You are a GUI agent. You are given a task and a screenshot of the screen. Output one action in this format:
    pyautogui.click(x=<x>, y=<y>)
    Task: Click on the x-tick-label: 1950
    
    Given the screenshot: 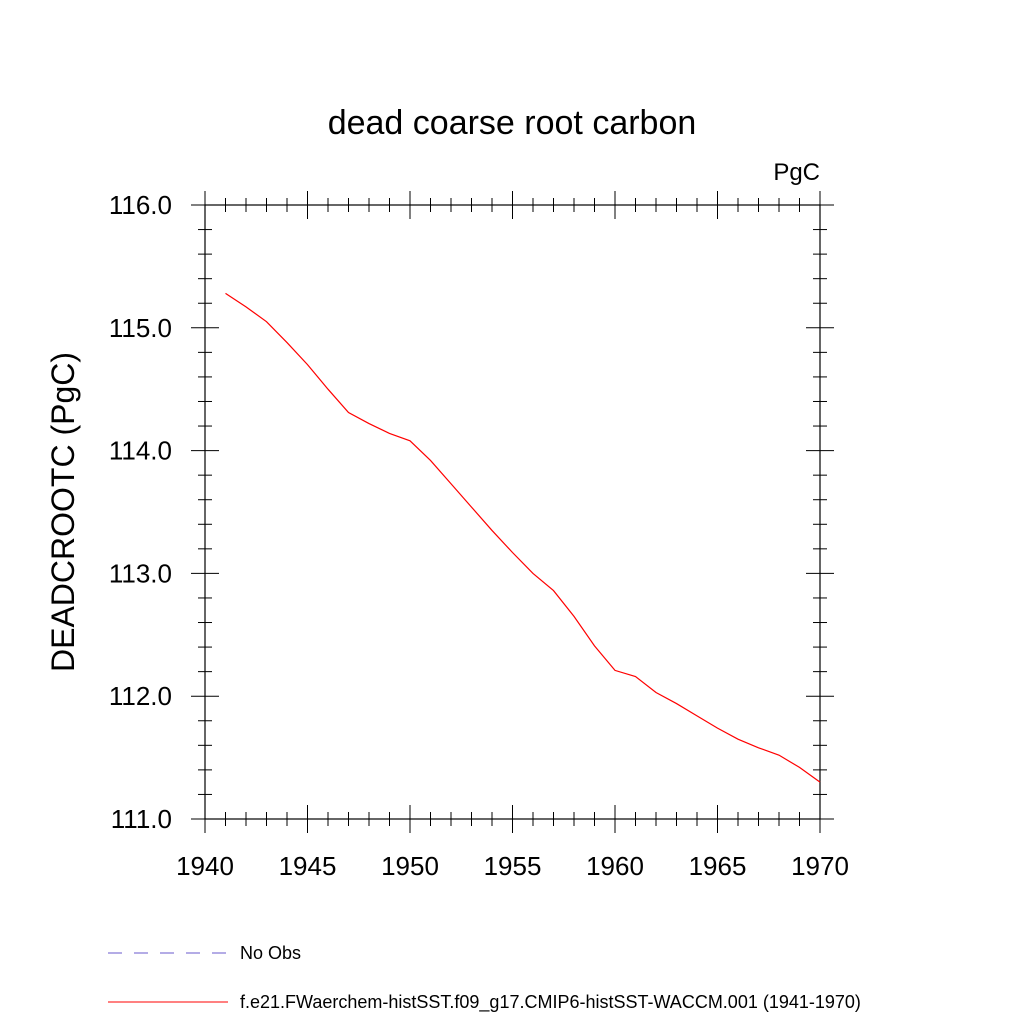 What is the action you would take?
    pyautogui.click(x=410, y=866)
    